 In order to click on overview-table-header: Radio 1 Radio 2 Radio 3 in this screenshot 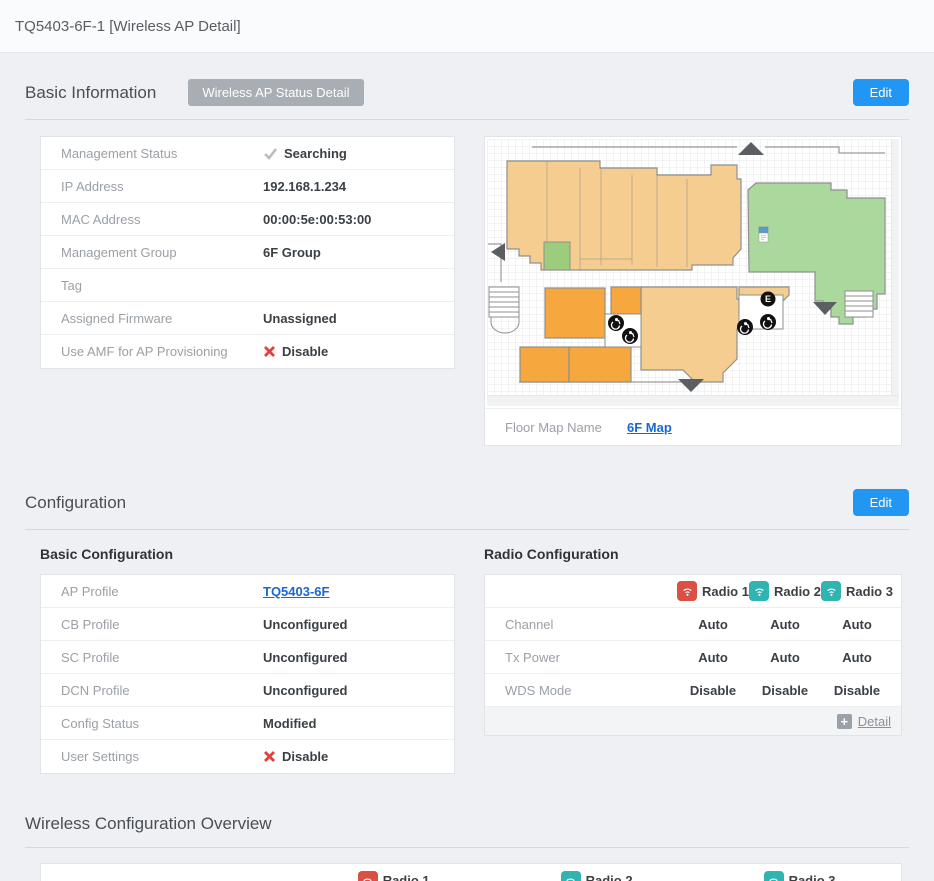, I will do `click(471, 872)`.